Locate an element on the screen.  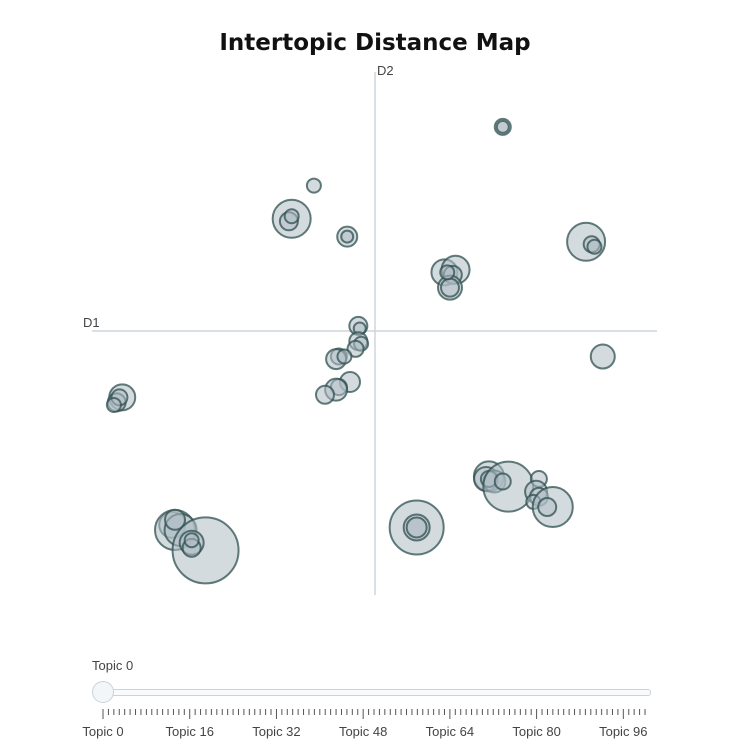
topic-slider-track is located at coordinates (377, 692).